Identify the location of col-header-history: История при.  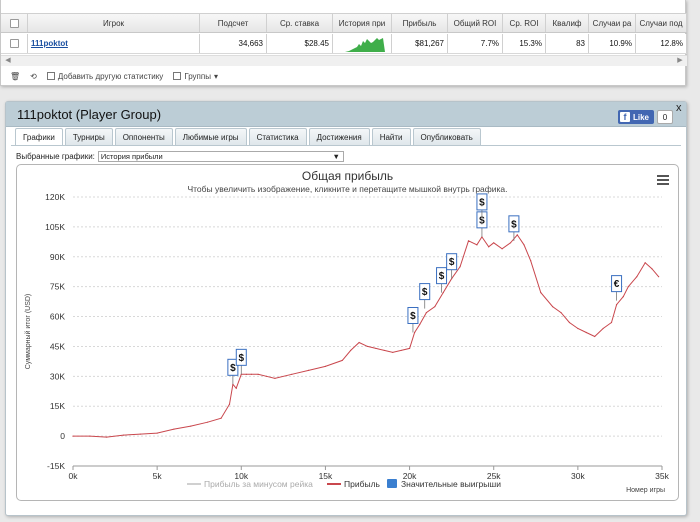
(362, 23).